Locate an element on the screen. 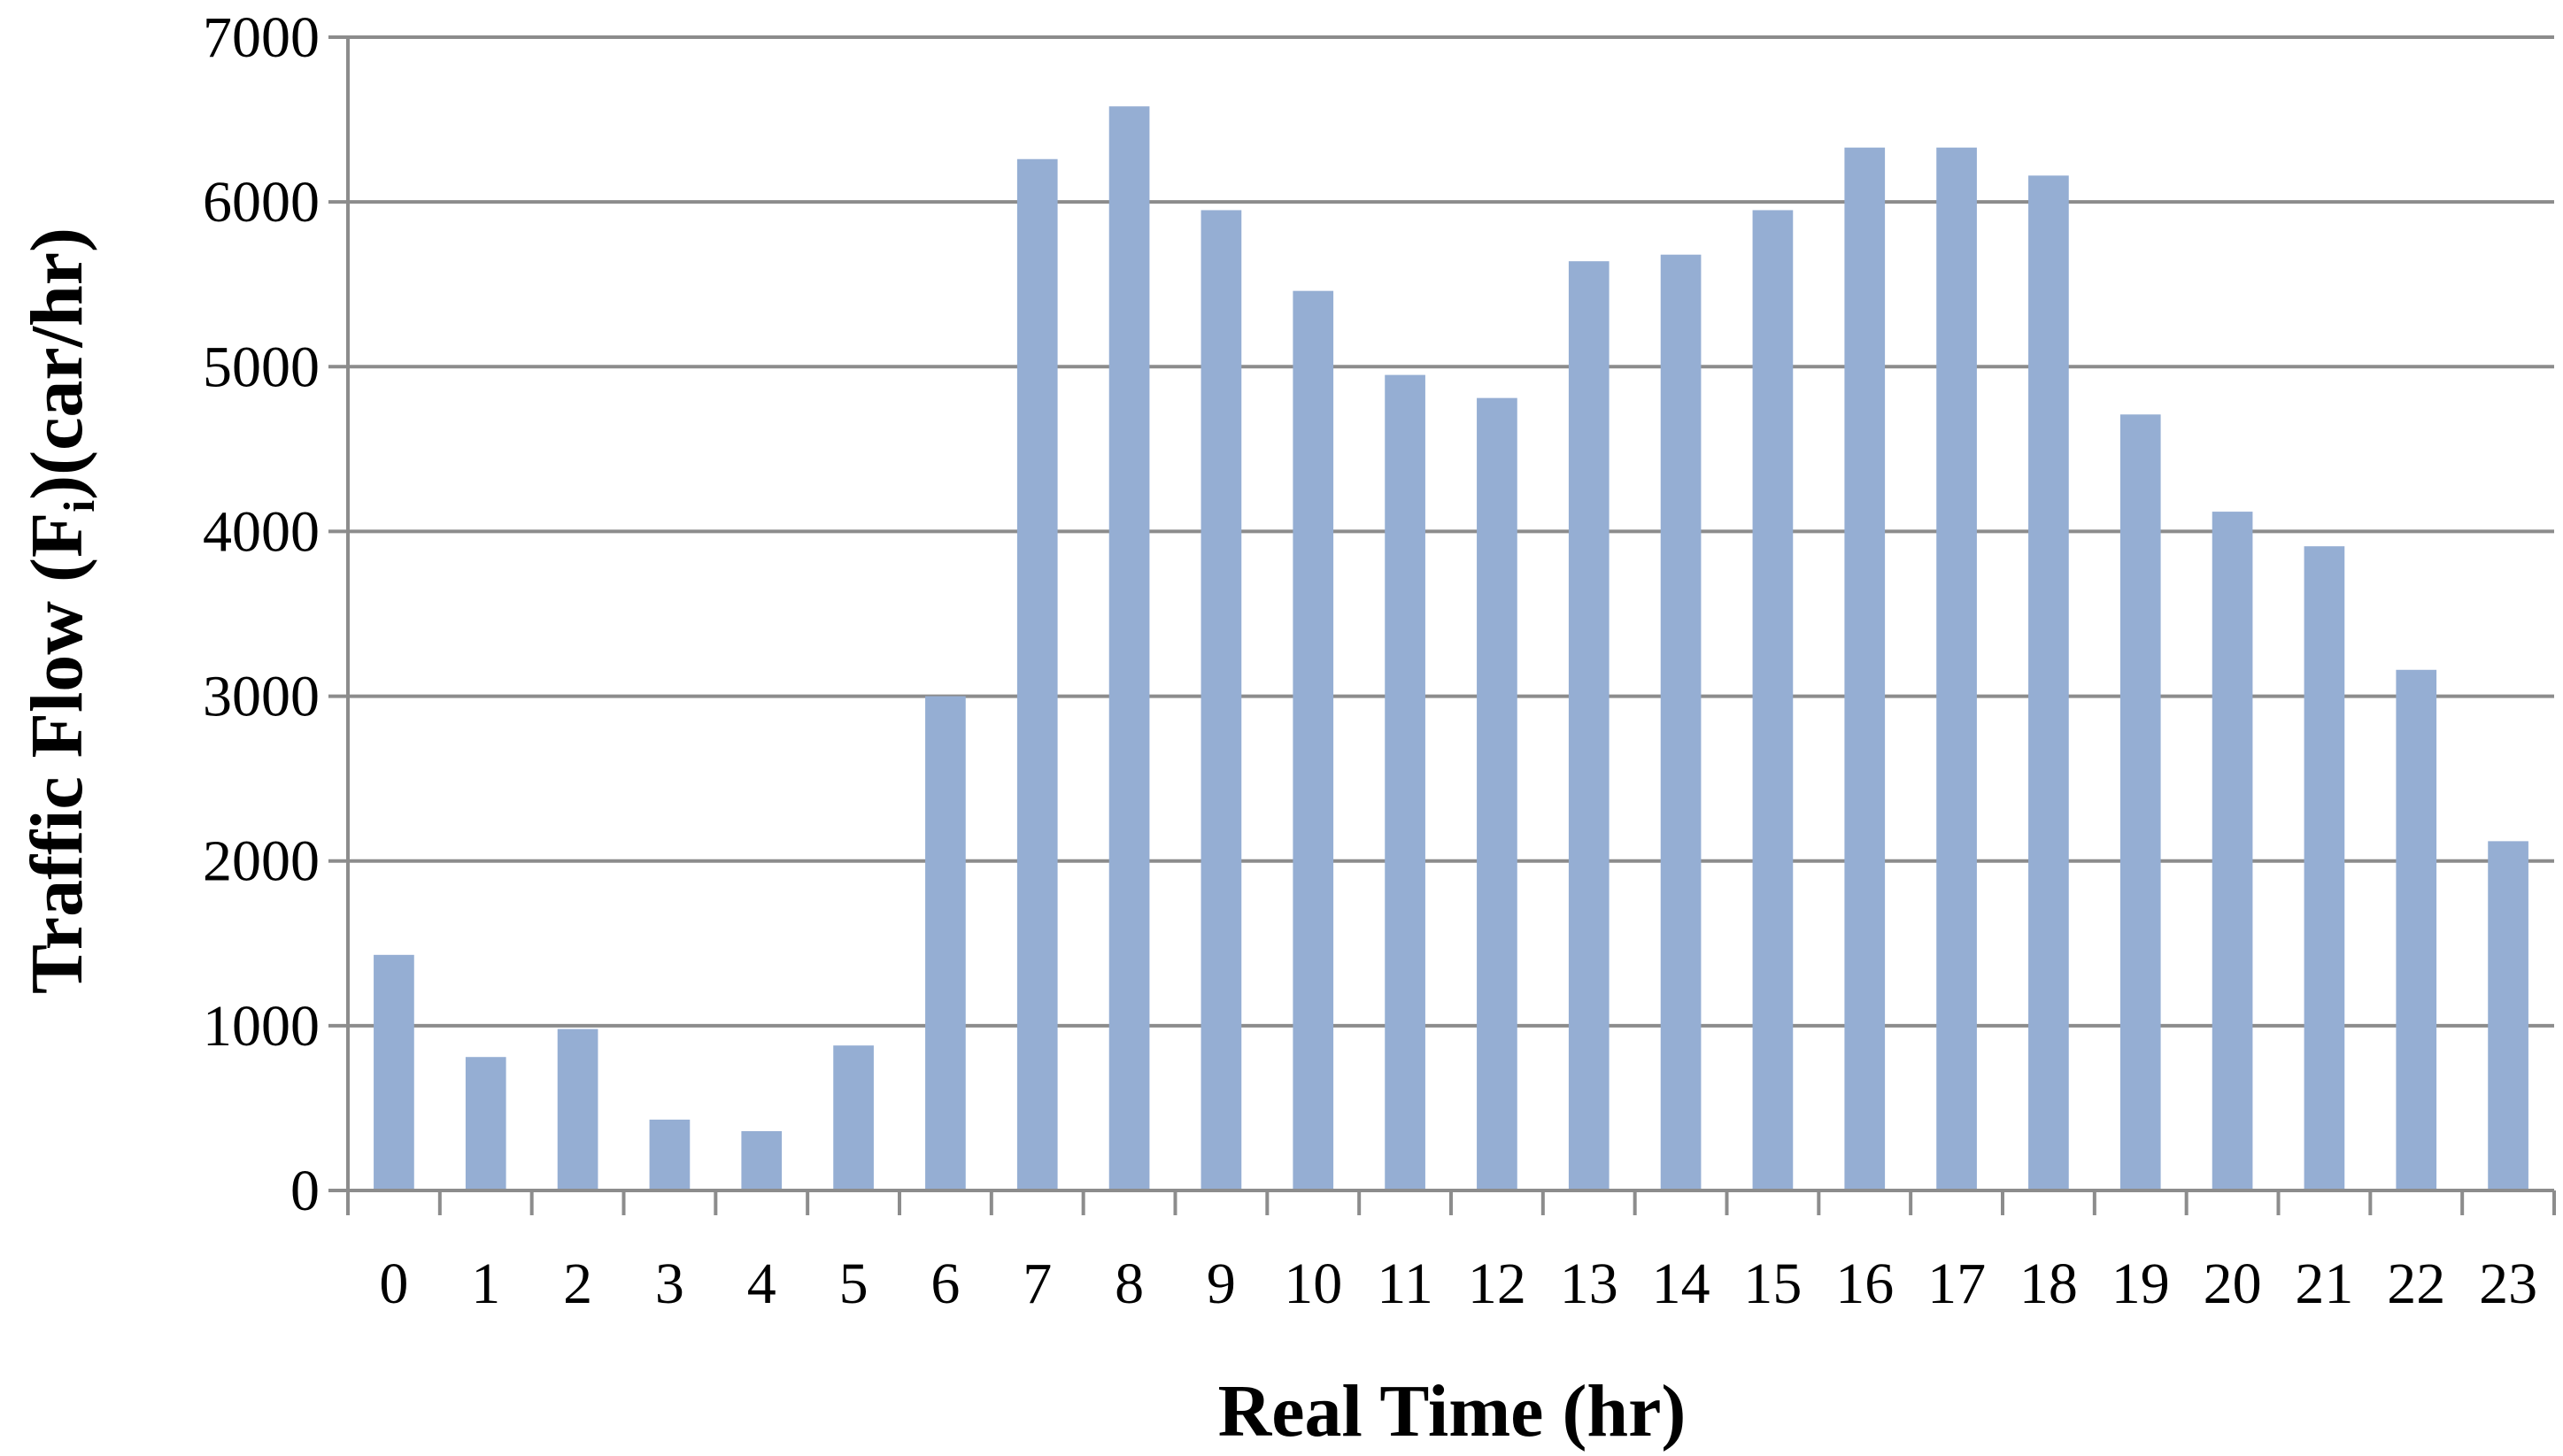  x-tick-label-5: 5 is located at coordinates (854, 1284).